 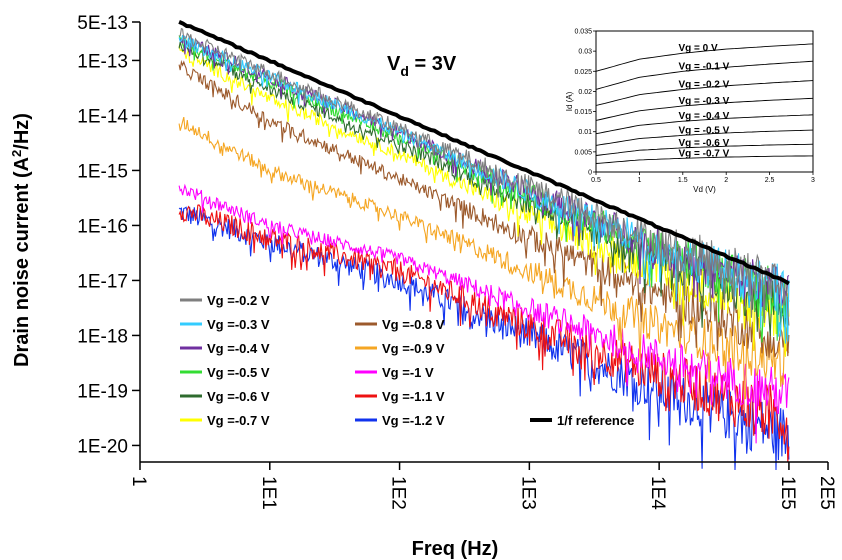 What do you see at coordinates (238, 420) in the screenshot?
I see `legend-label: Vg =-0.7 V` at bounding box center [238, 420].